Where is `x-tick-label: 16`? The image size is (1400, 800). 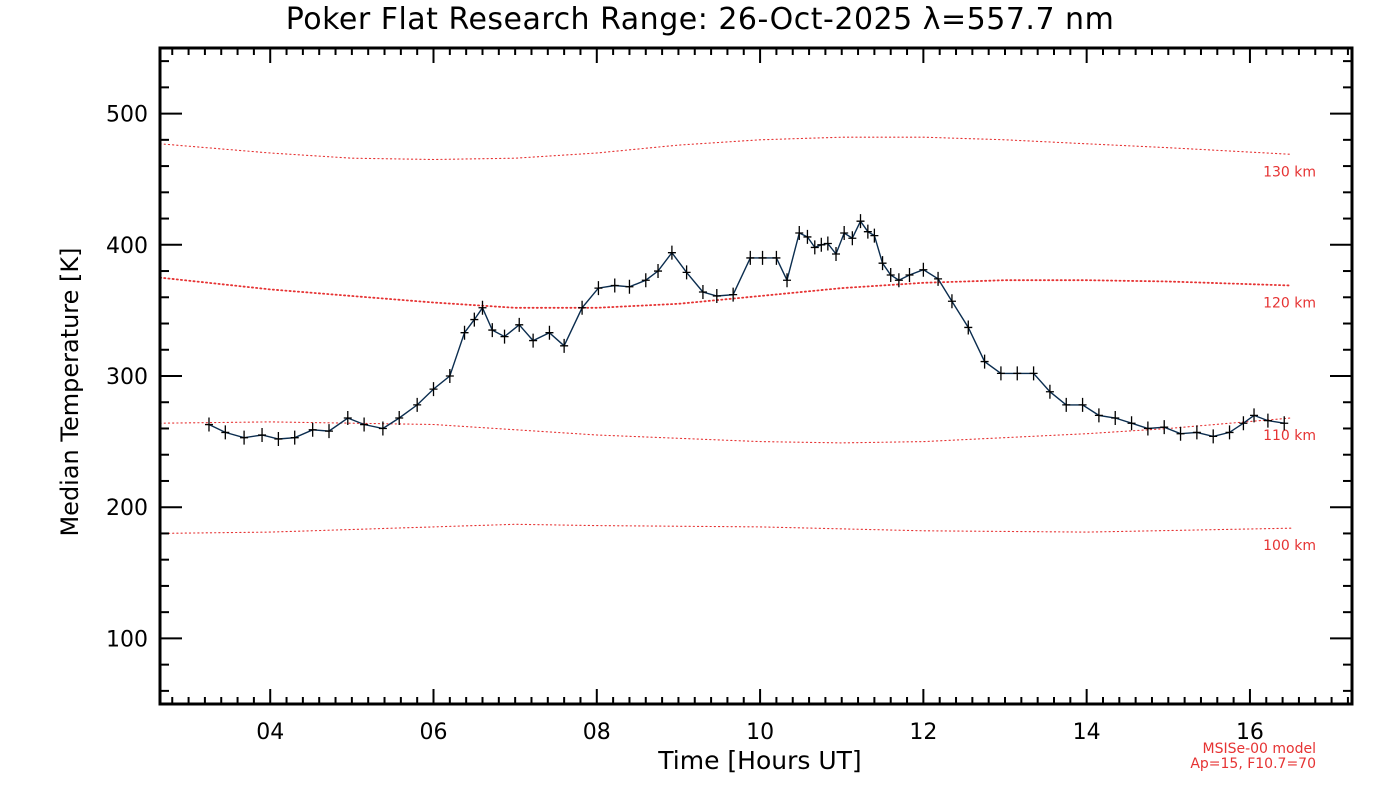
x-tick-label: 16 is located at coordinates (1250, 732).